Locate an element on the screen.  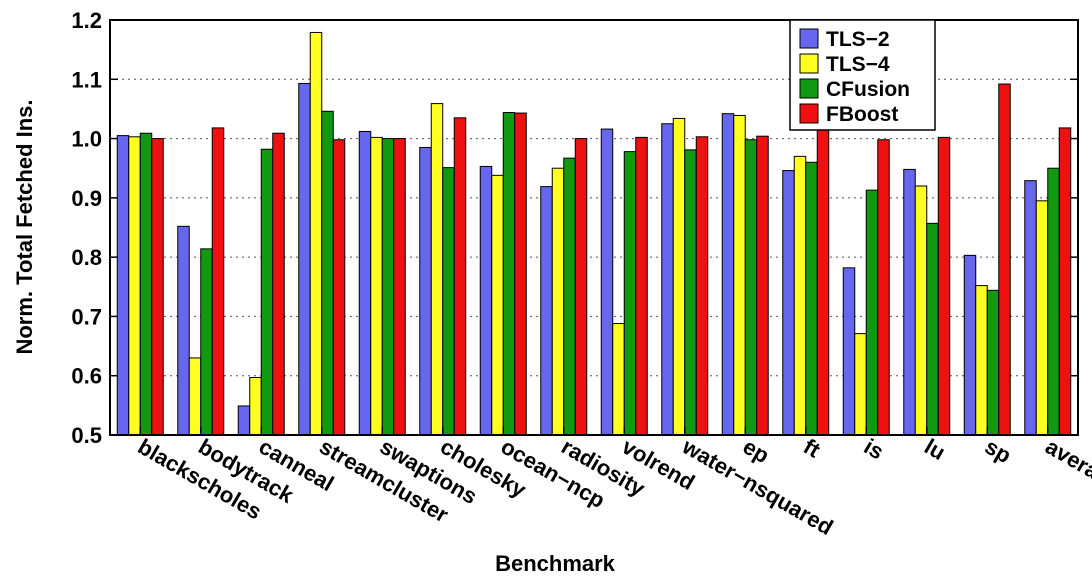
x-tick-label: ft is located at coordinates (812, 448).